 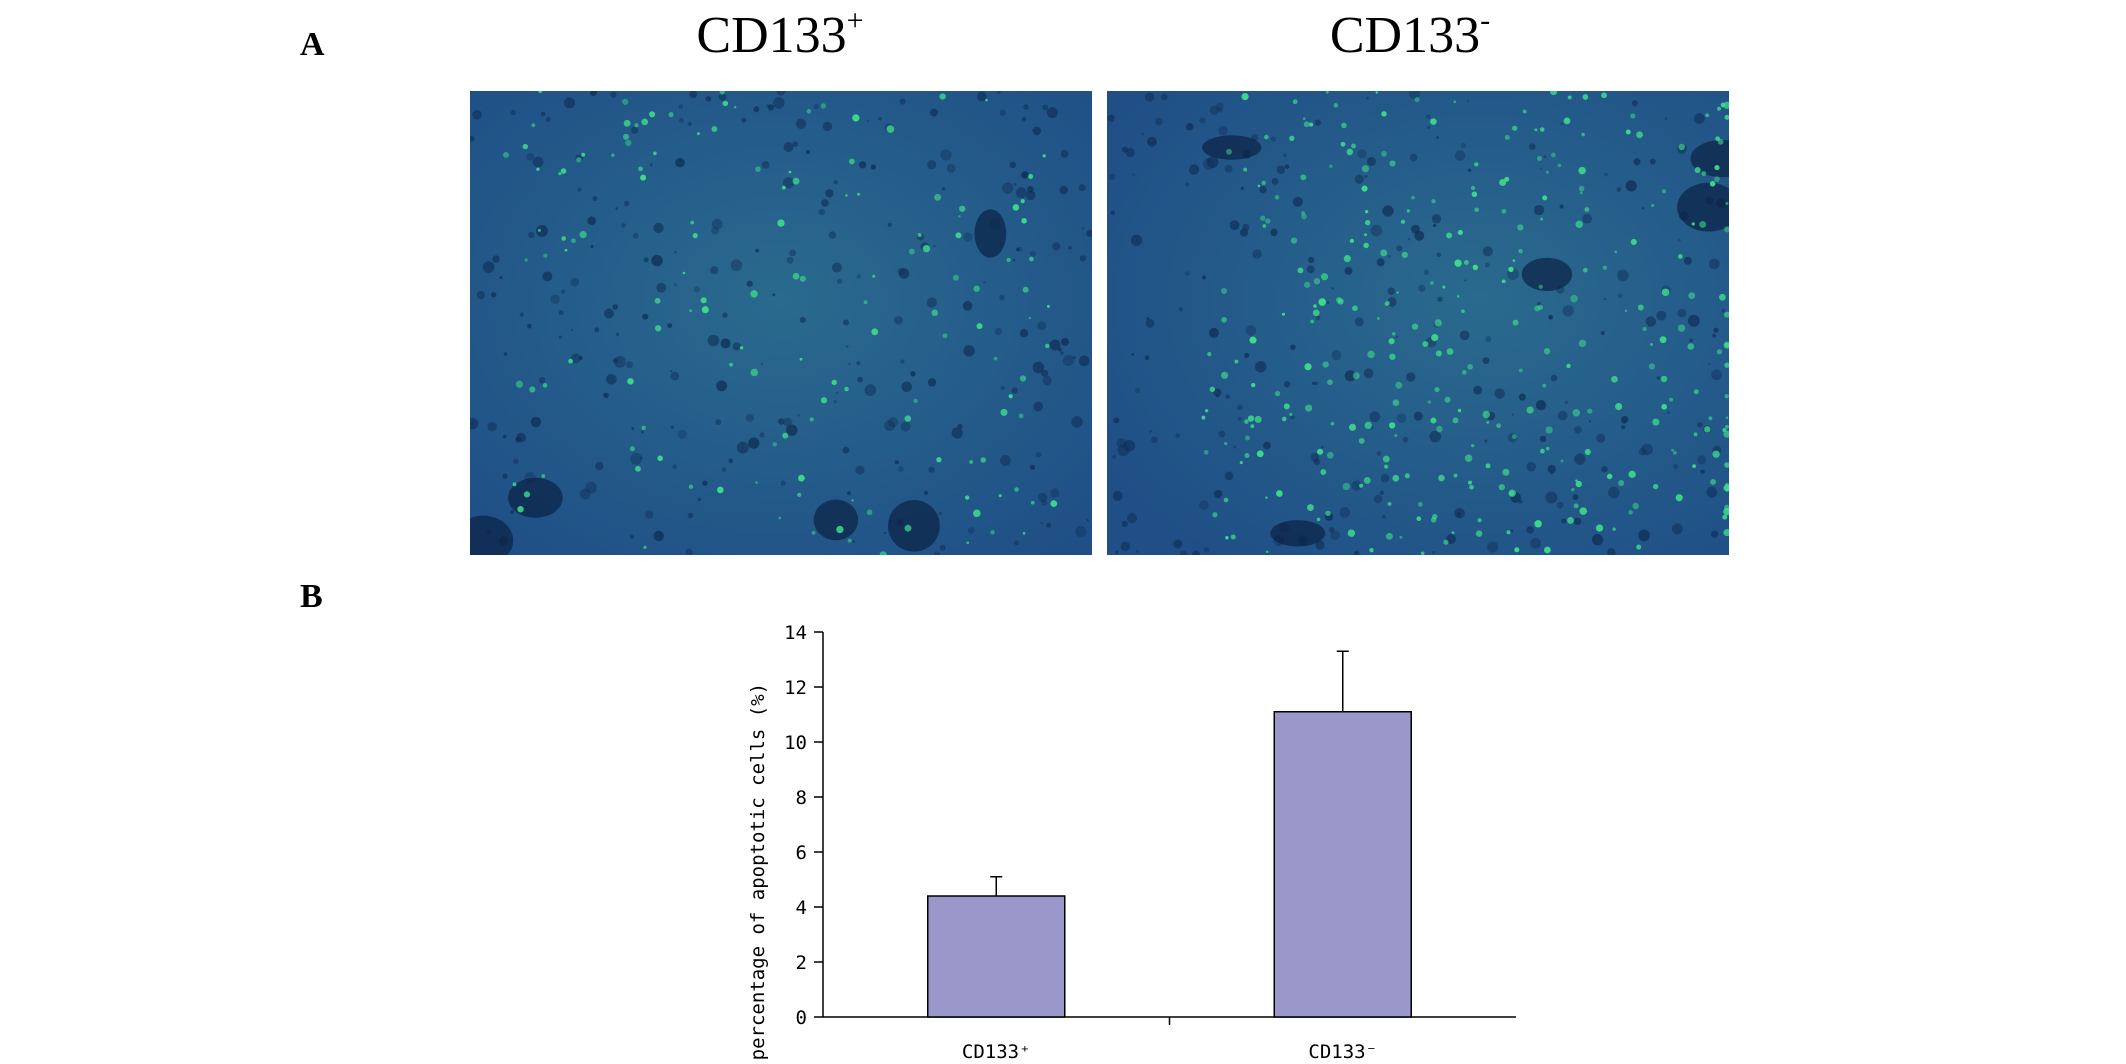 I want to click on bar-cd133-positive, so click(x=996, y=956).